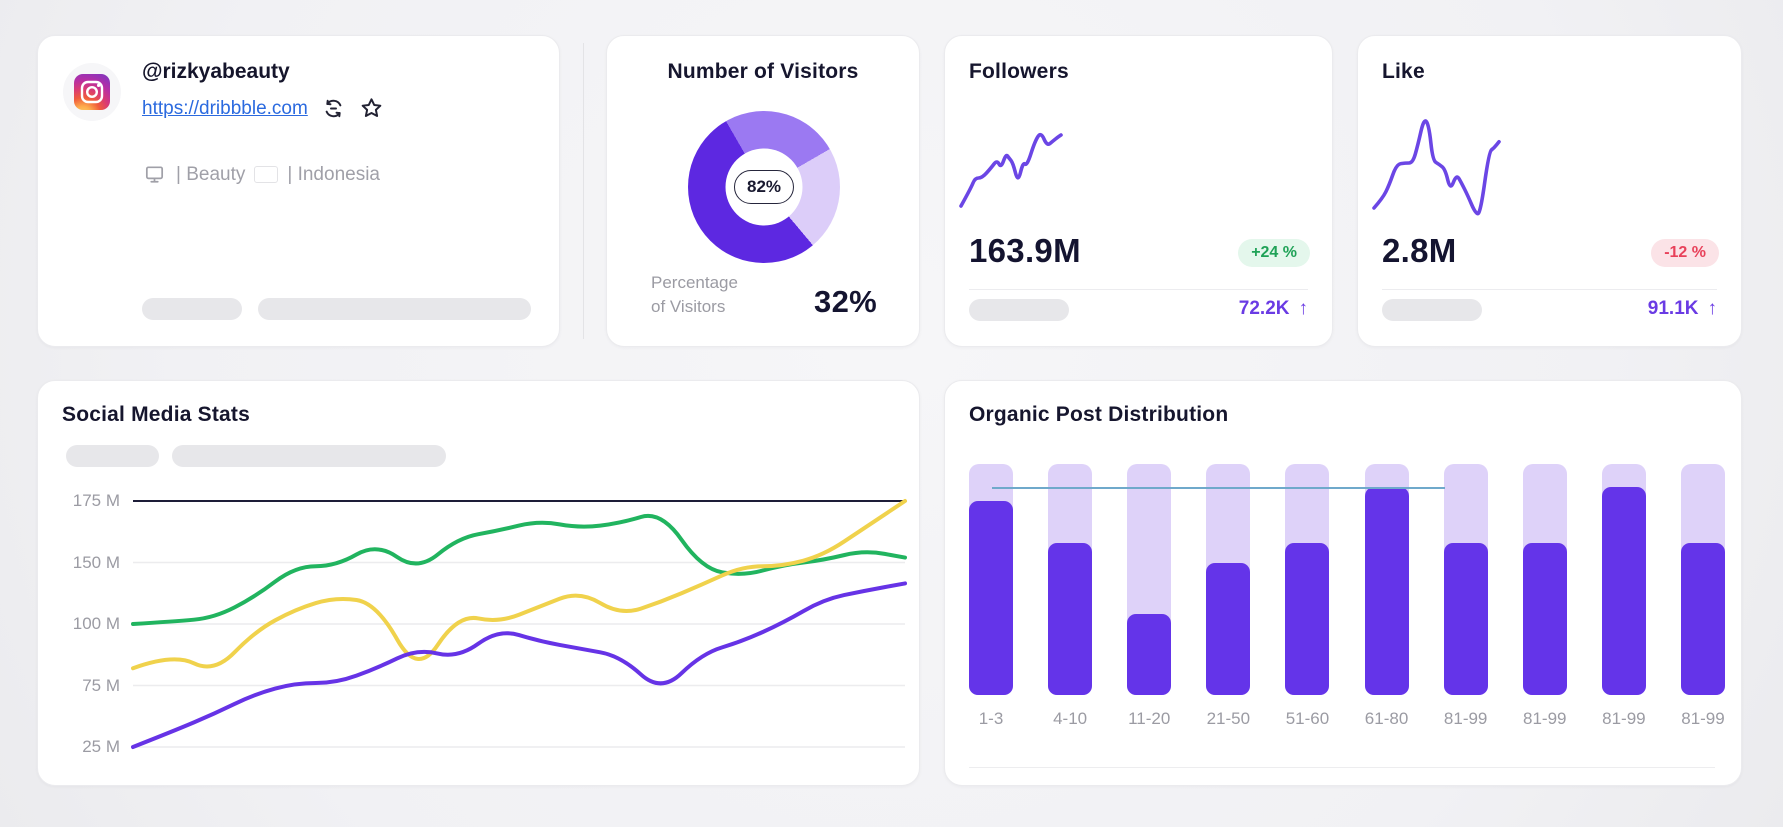 The width and height of the screenshot is (1783, 827). What do you see at coordinates (1386, 718) in the screenshot?
I see `bar-label: 61-80` at bounding box center [1386, 718].